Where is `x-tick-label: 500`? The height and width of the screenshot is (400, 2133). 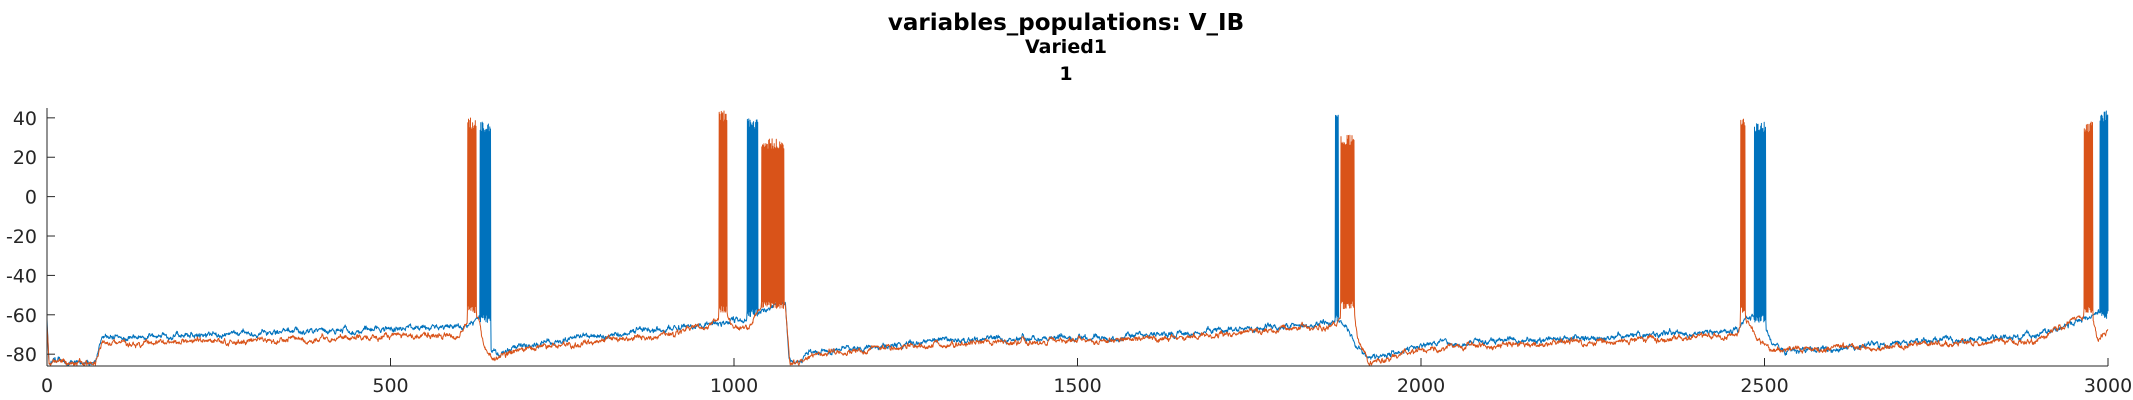
x-tick-label: 500 is located at coordinates (390, 386).